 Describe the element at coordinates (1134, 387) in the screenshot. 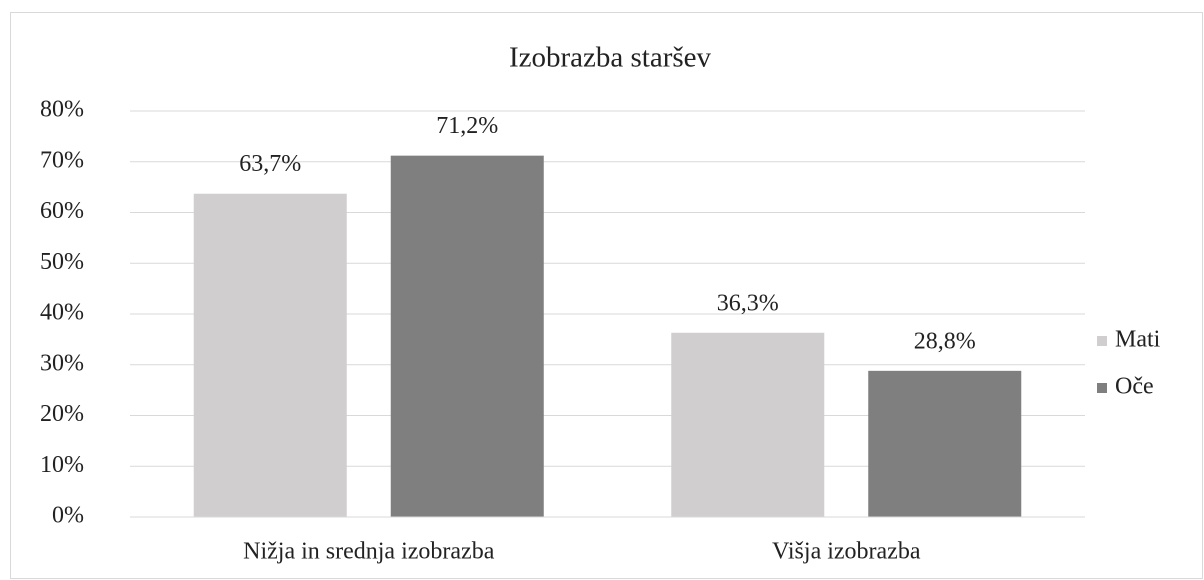

I see `legend-label: Oče` at that location.